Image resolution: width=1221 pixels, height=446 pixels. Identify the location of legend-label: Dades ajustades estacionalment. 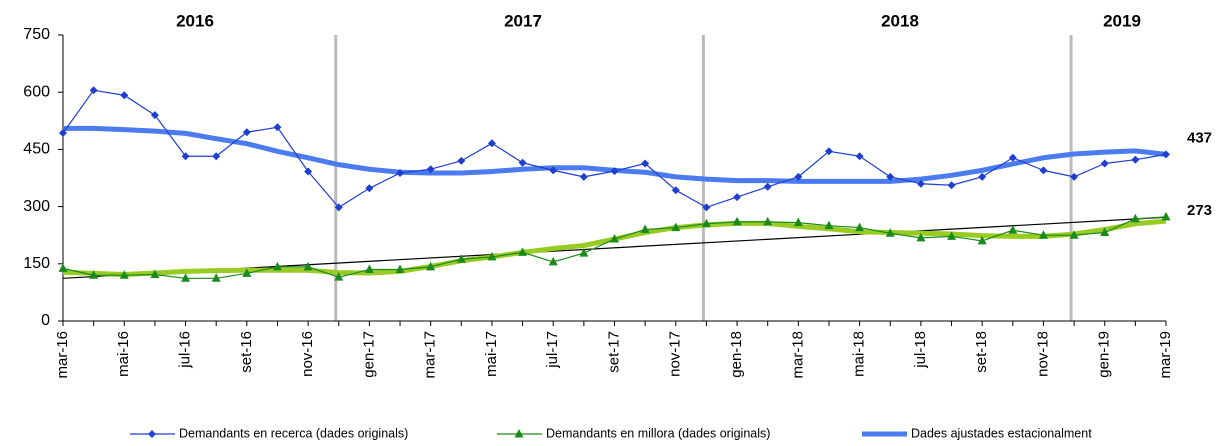
(1001, 433).